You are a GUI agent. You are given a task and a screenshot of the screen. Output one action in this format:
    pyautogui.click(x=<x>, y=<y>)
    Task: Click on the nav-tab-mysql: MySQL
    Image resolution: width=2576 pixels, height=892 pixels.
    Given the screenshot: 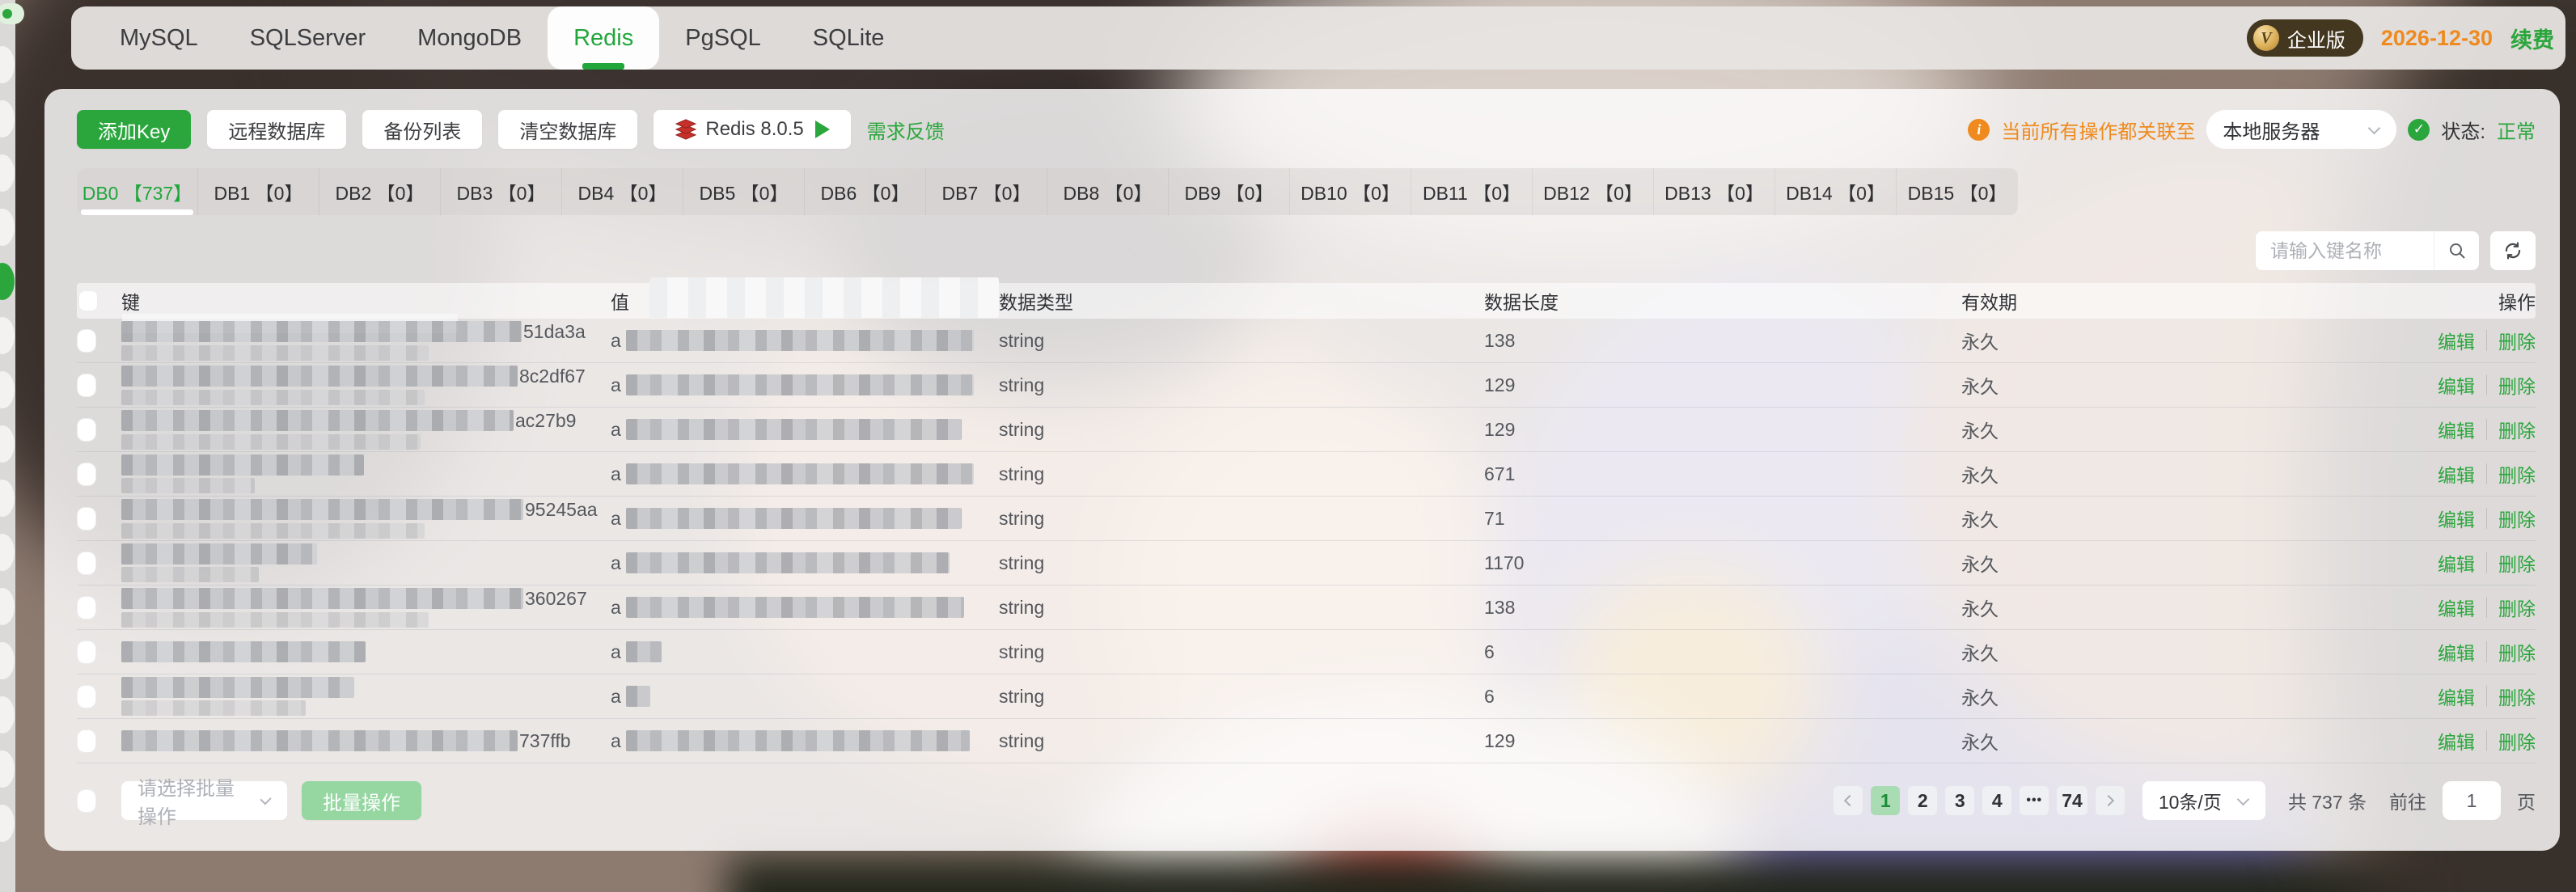 What is the action you would take?
    pyautogui.click(x=159, y=38)
    